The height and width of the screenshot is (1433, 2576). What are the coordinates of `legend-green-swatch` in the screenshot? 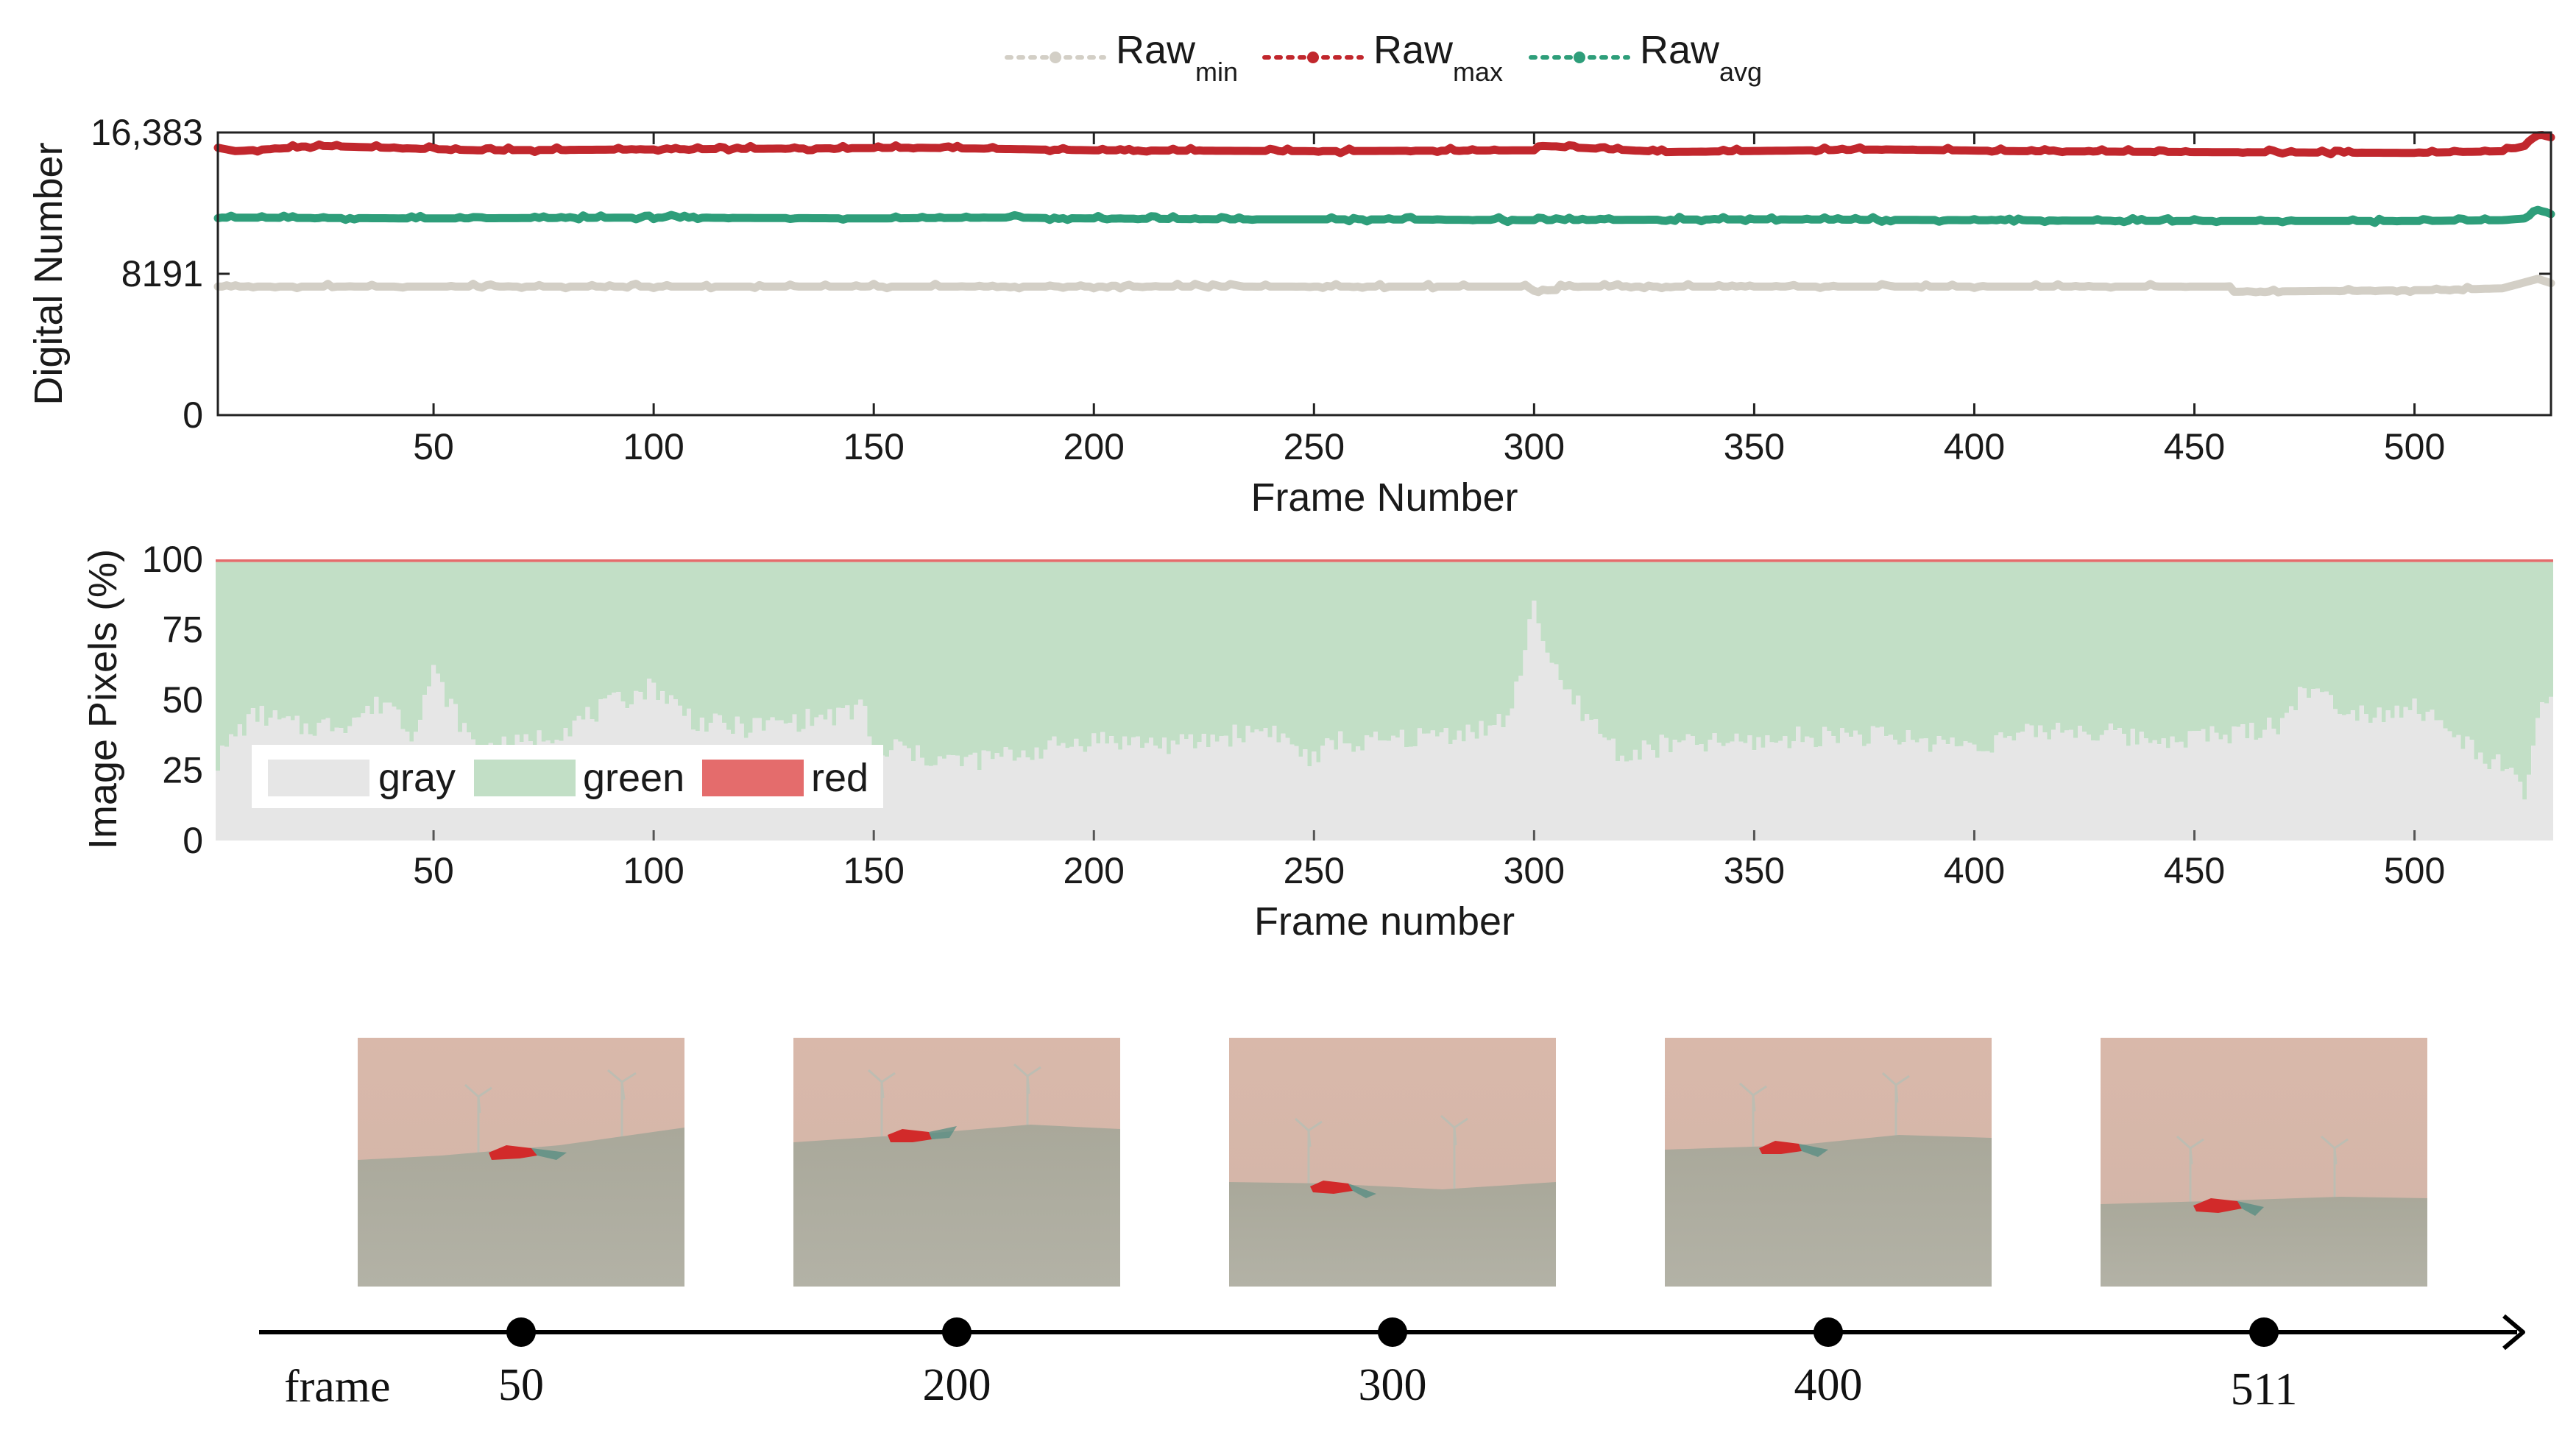 It's located at (525, 778).